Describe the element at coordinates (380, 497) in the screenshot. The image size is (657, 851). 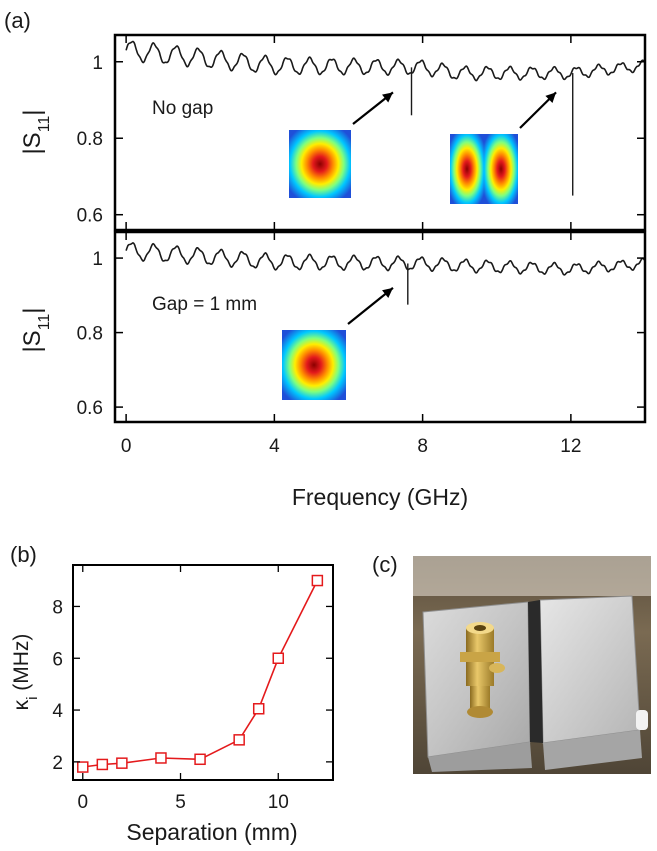
I see `panel-a-xlabel: Frequency (GHz)` at that location.